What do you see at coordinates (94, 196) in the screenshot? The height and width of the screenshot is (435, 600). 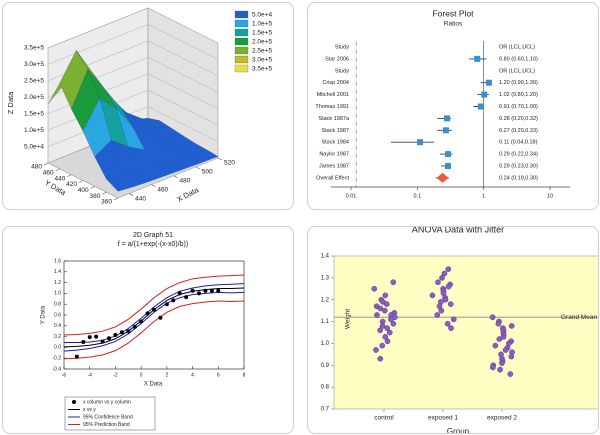 I see `y-tick-label: 380` at bounding box center [94, 196].